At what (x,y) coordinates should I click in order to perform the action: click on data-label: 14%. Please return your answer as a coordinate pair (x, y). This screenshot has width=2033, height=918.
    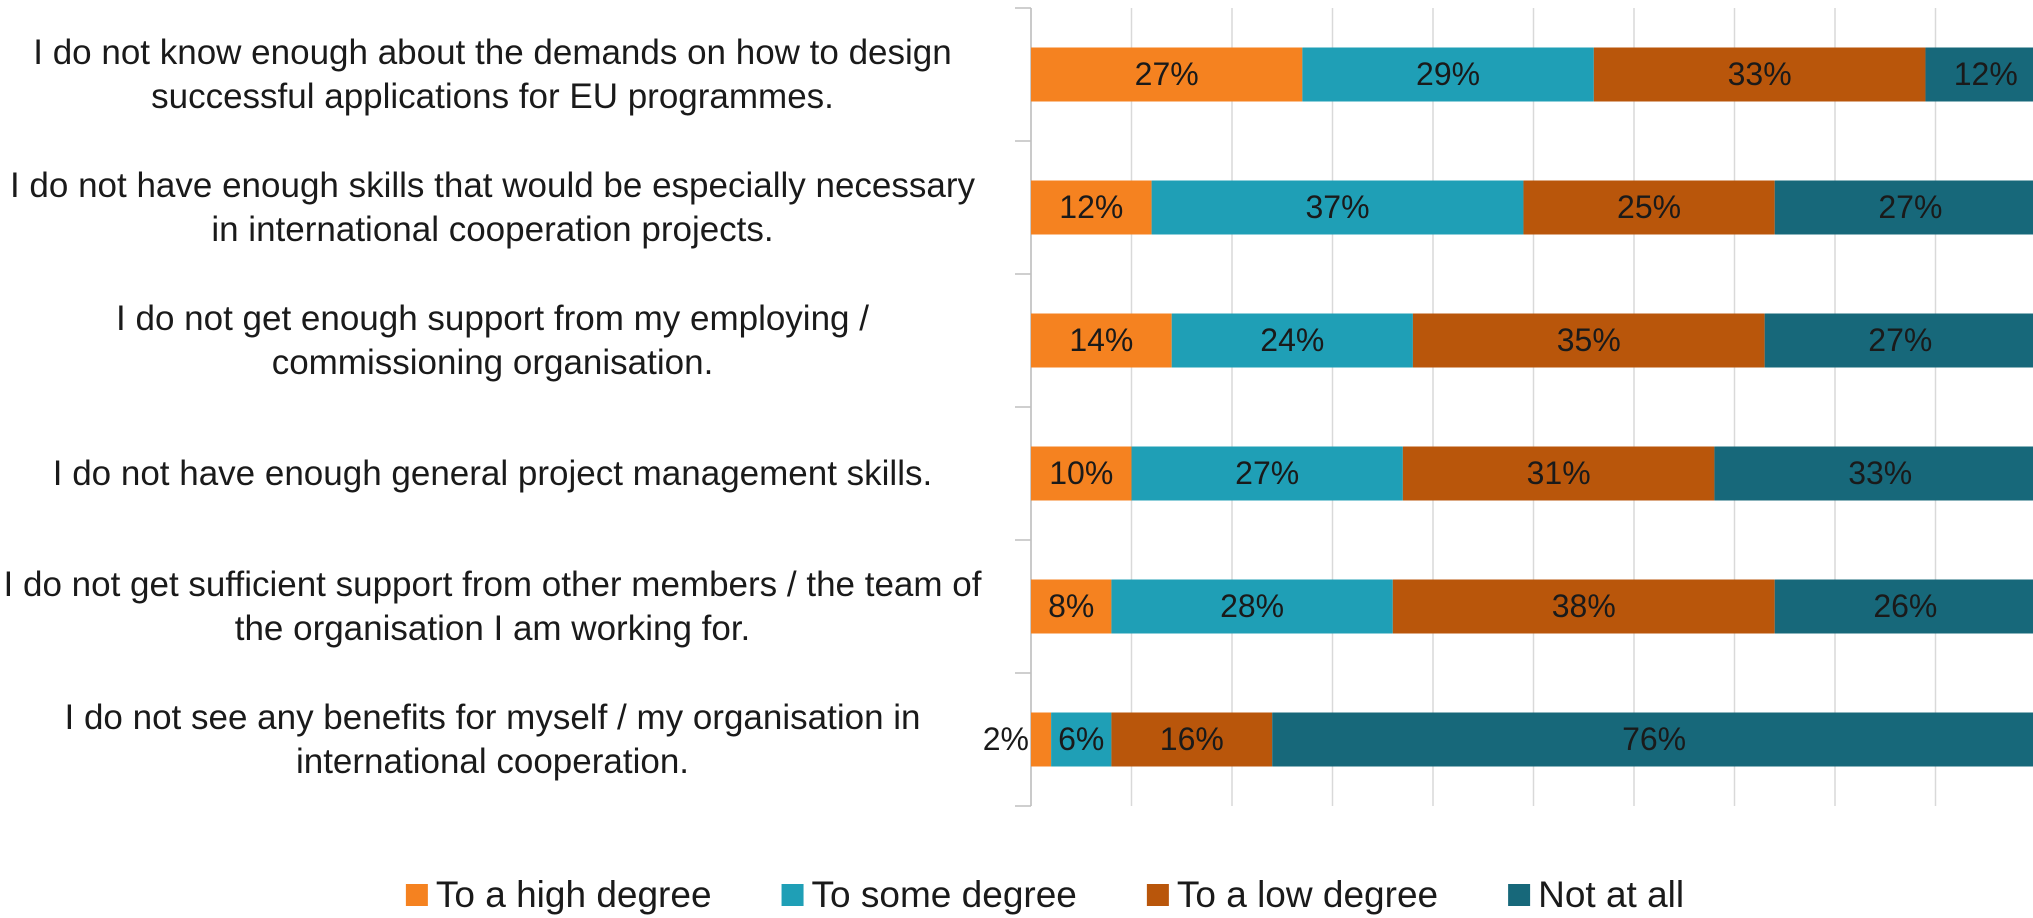
    Looking at the image, I should click on (1101, 340).